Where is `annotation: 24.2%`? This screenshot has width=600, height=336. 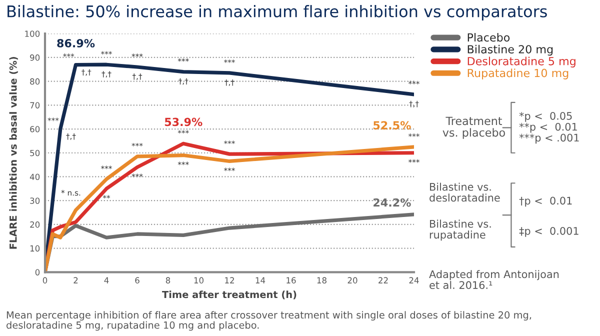
annotation: 24.2% is located at coordinates (392, 202).